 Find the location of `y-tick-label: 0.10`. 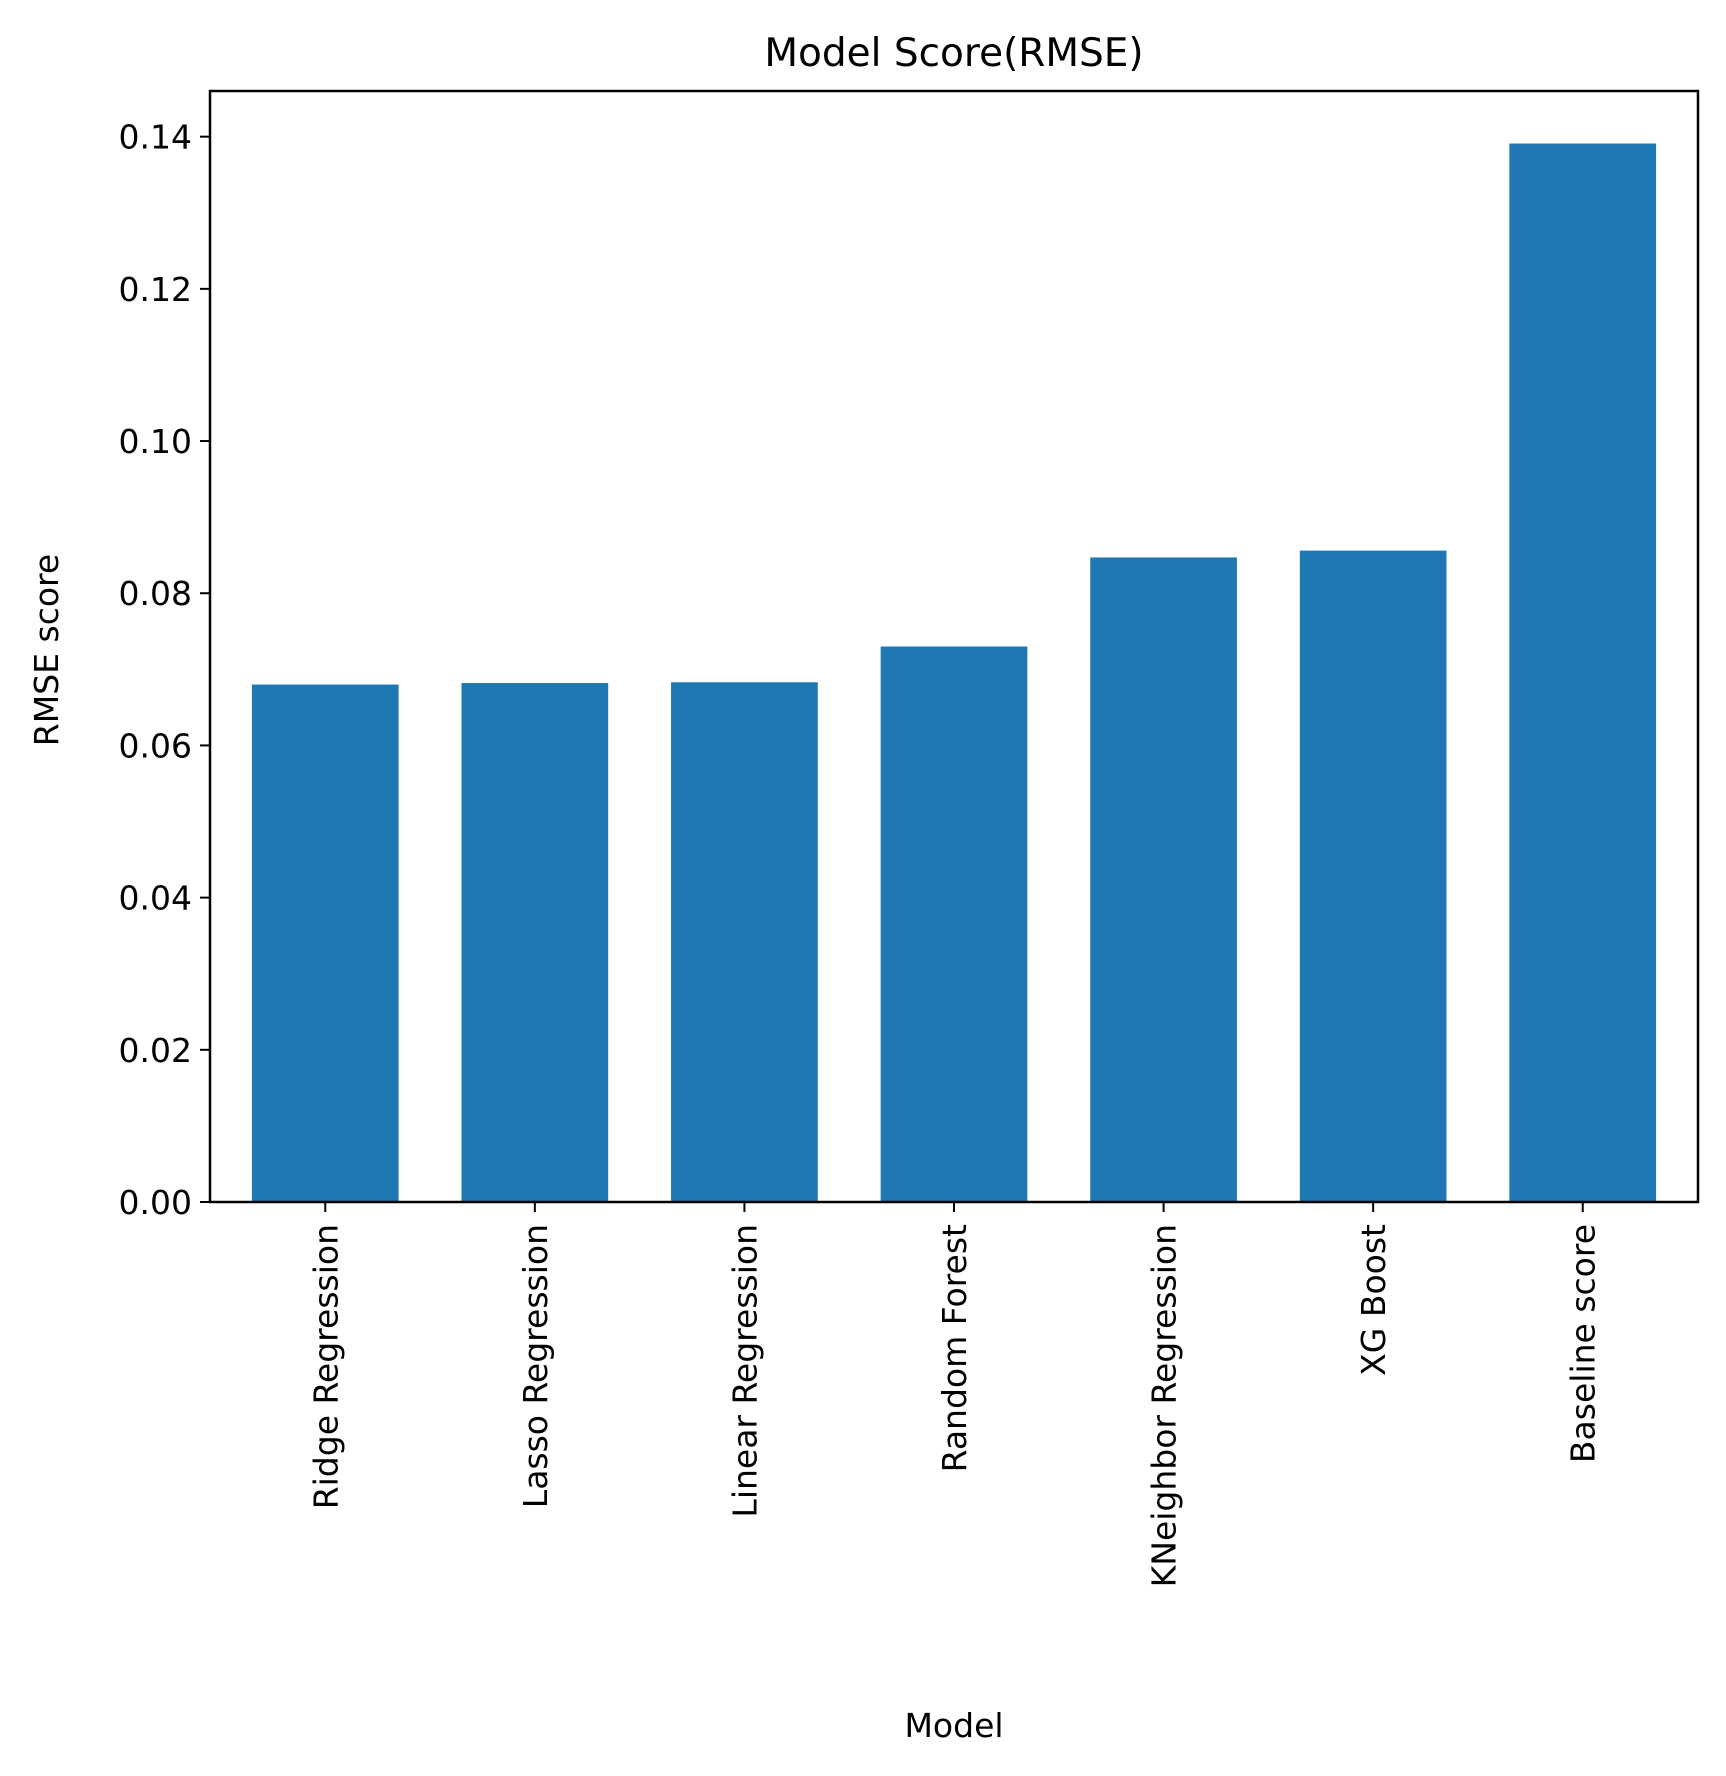

y-tick-label: 0.10 is located at coordinates (155, 441).